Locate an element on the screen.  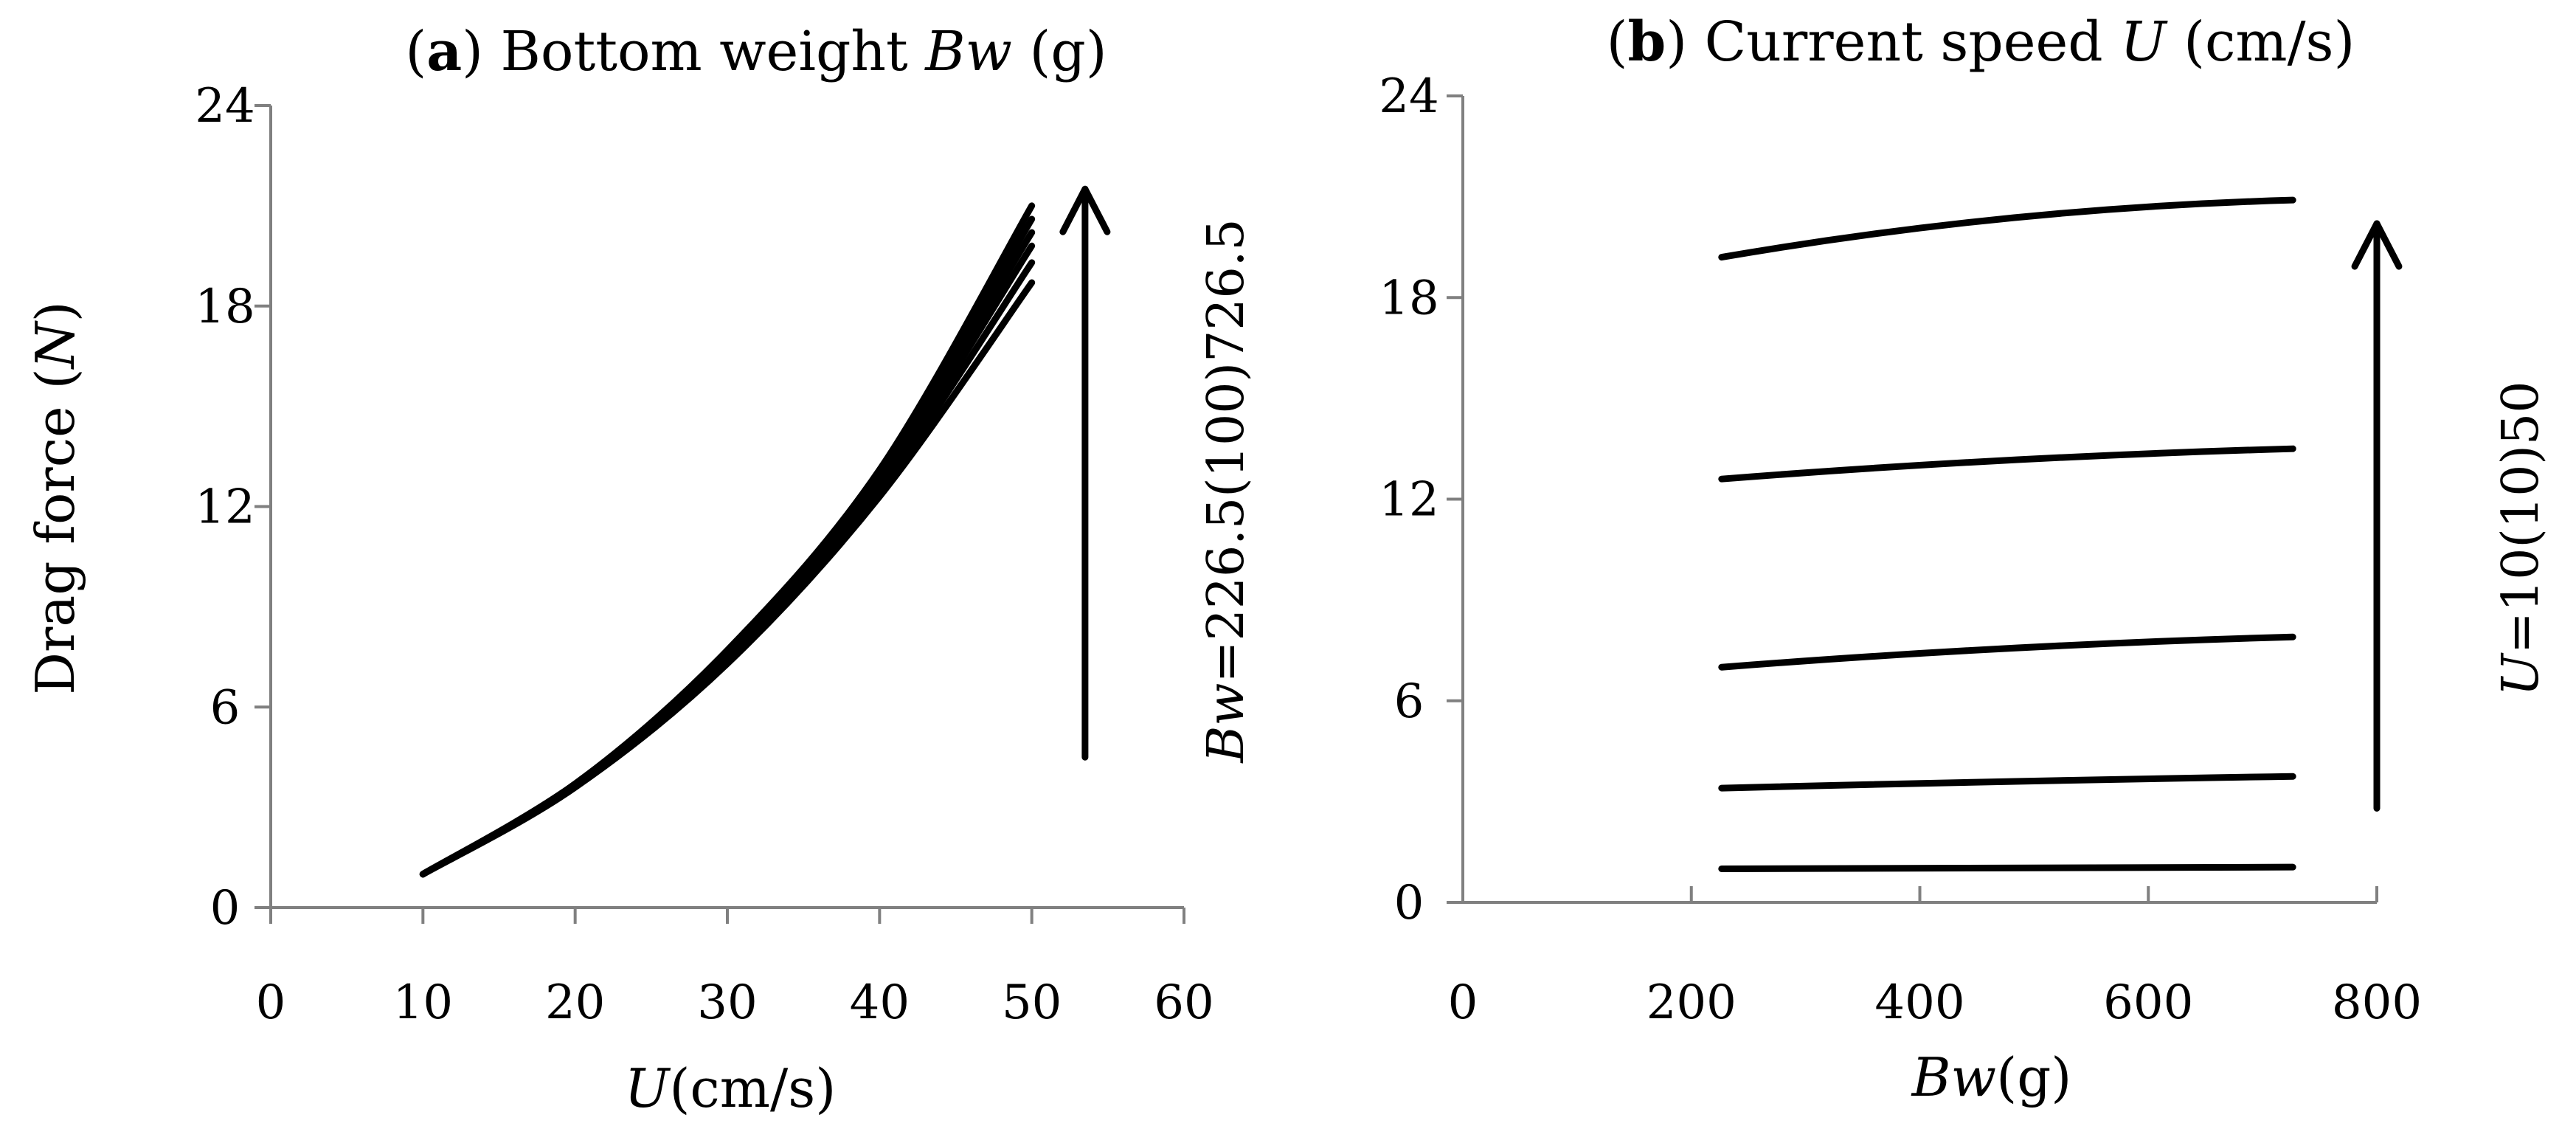
panel-b-x-tick-label: 200 is located at coordinates (1692, 1003).